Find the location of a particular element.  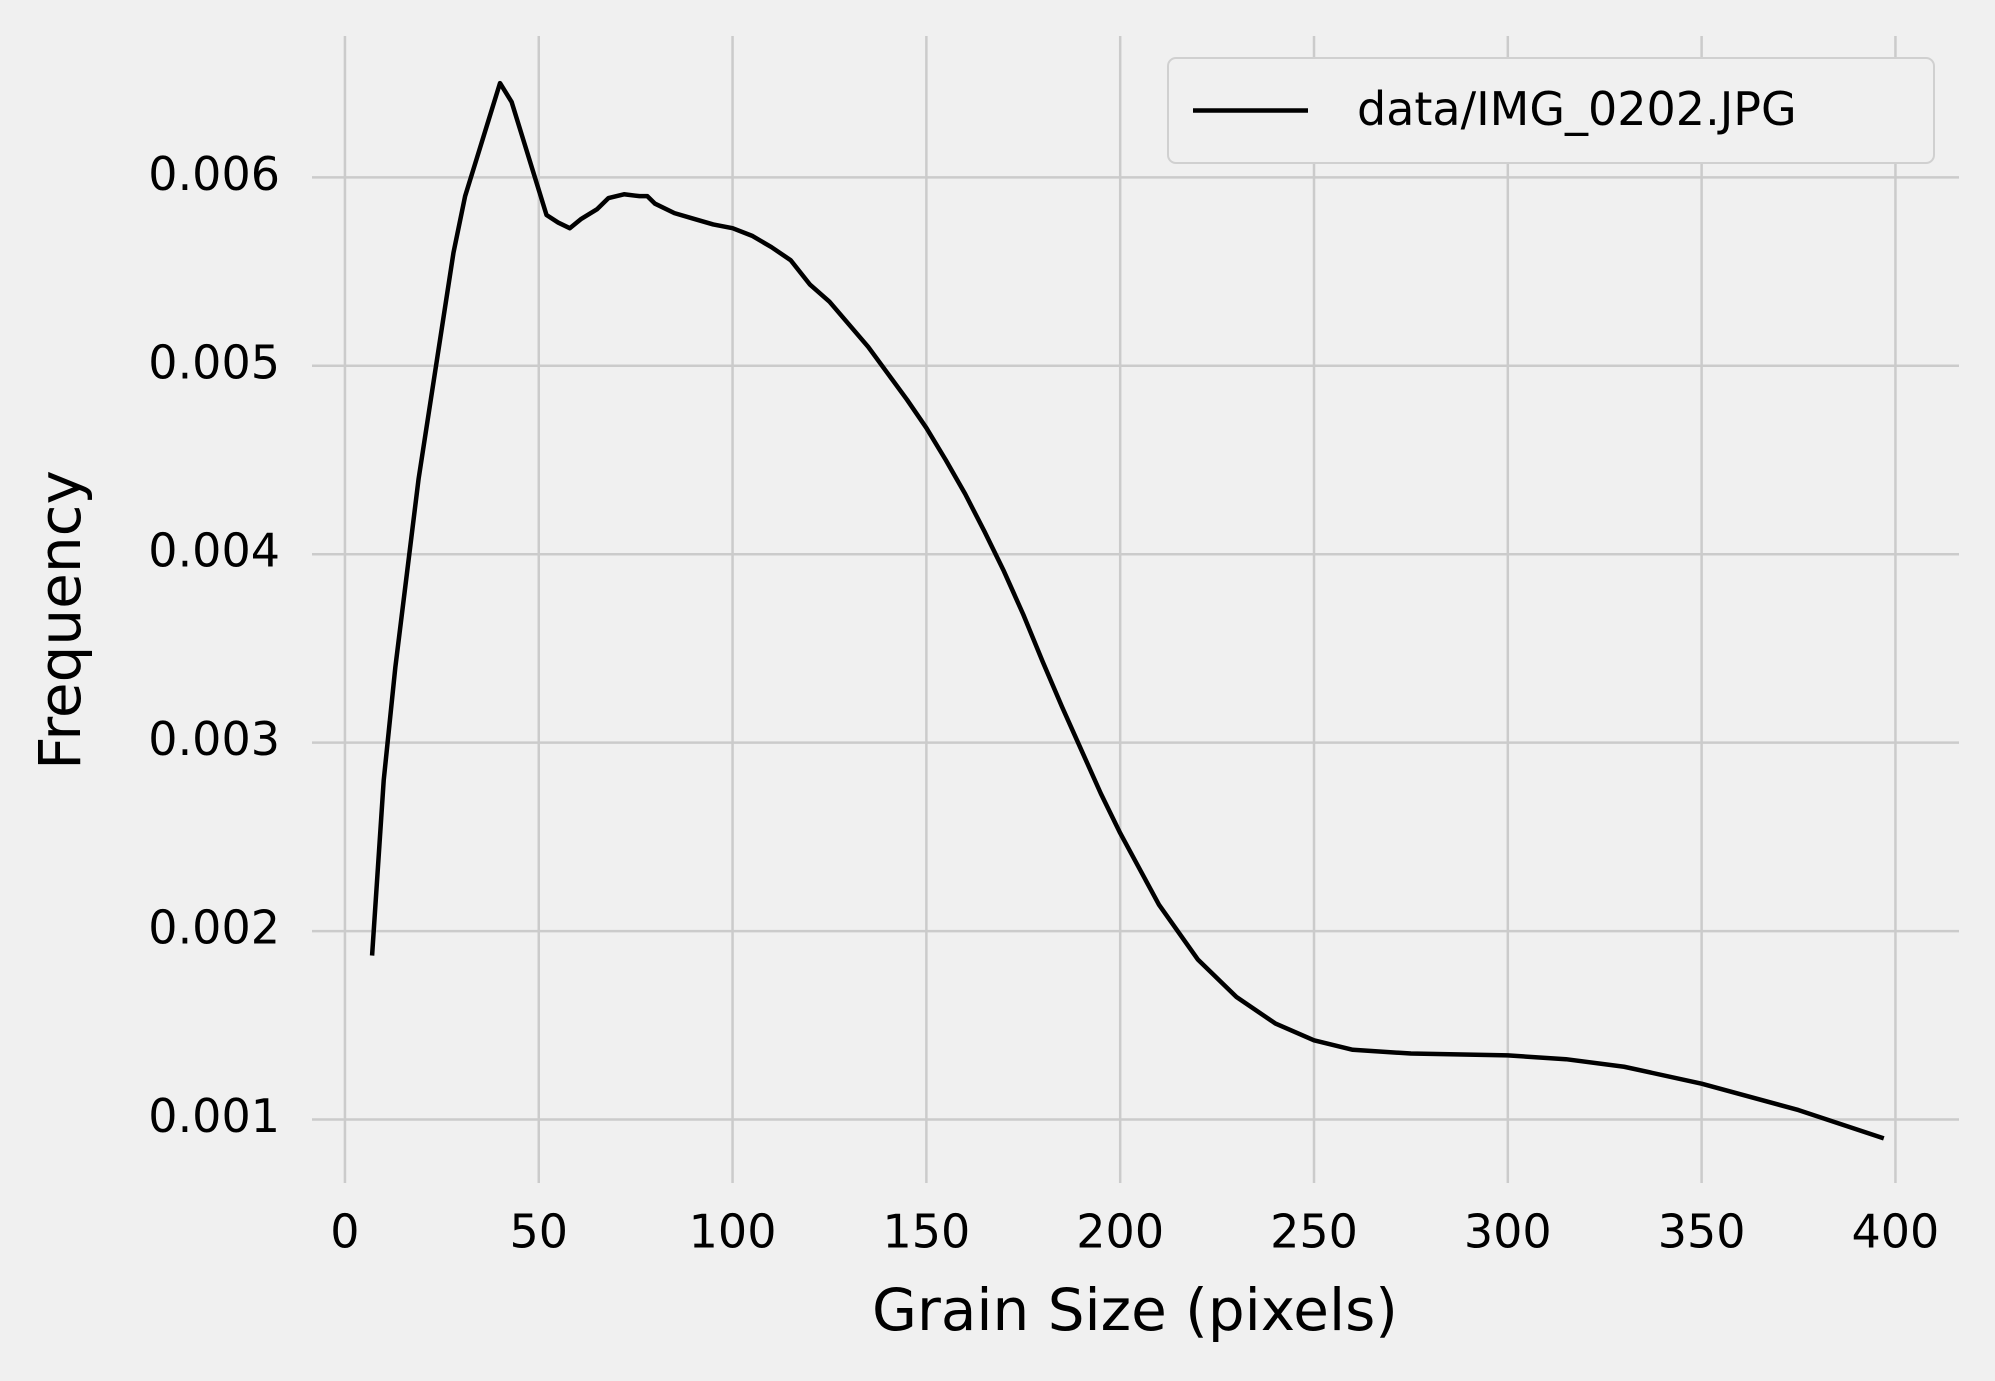

legend-box is located at coordinates (1551, 110).